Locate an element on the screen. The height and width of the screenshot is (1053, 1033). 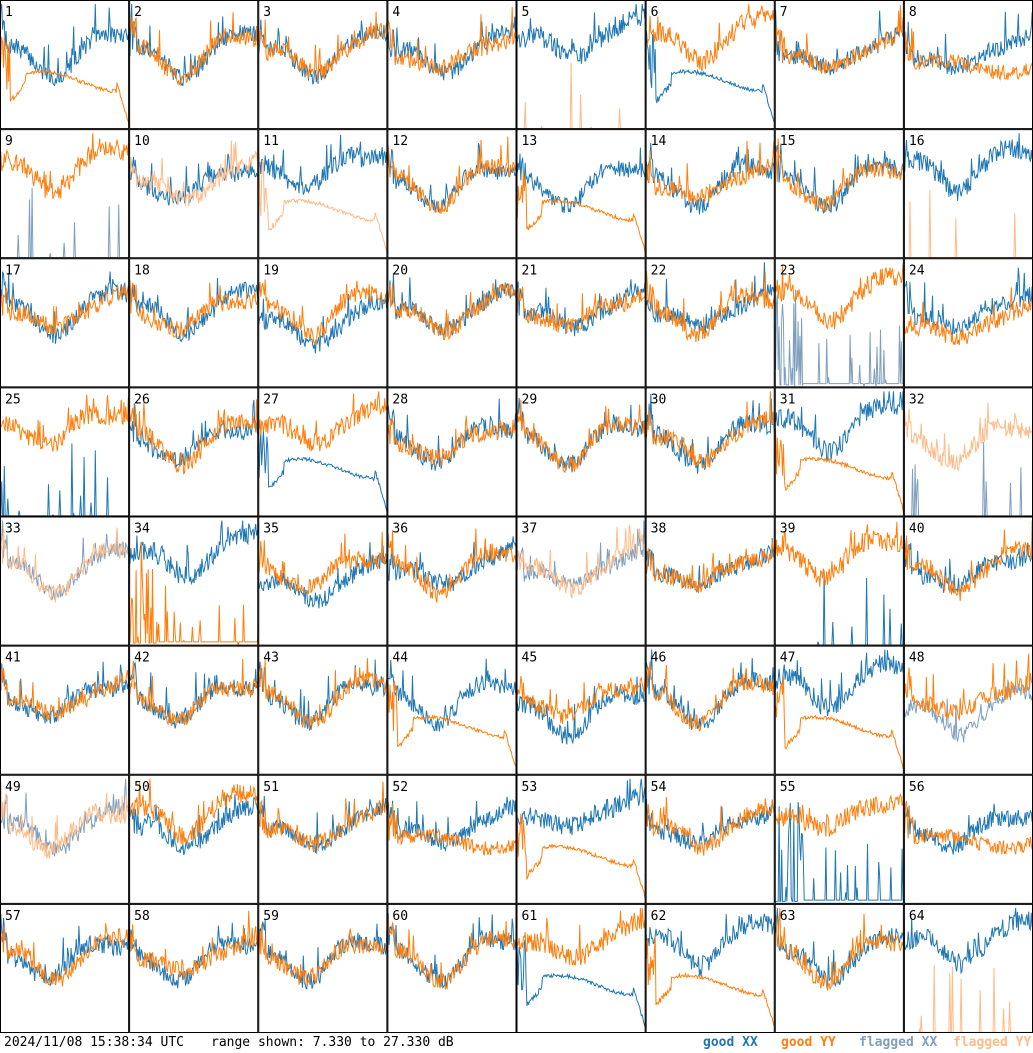
panel-label: 20 is located at coordinates (400, 270).